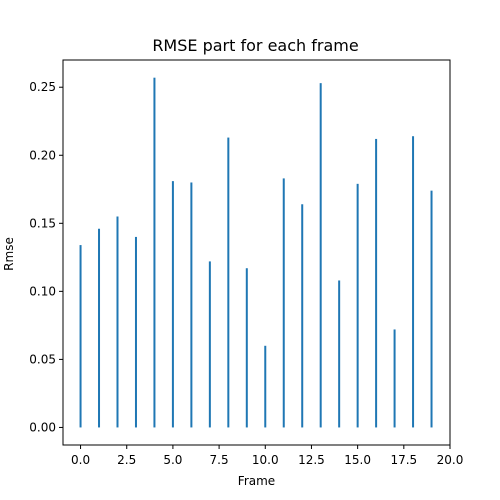  I want to click on x-tick-label: 12.5, so click(311, 460).